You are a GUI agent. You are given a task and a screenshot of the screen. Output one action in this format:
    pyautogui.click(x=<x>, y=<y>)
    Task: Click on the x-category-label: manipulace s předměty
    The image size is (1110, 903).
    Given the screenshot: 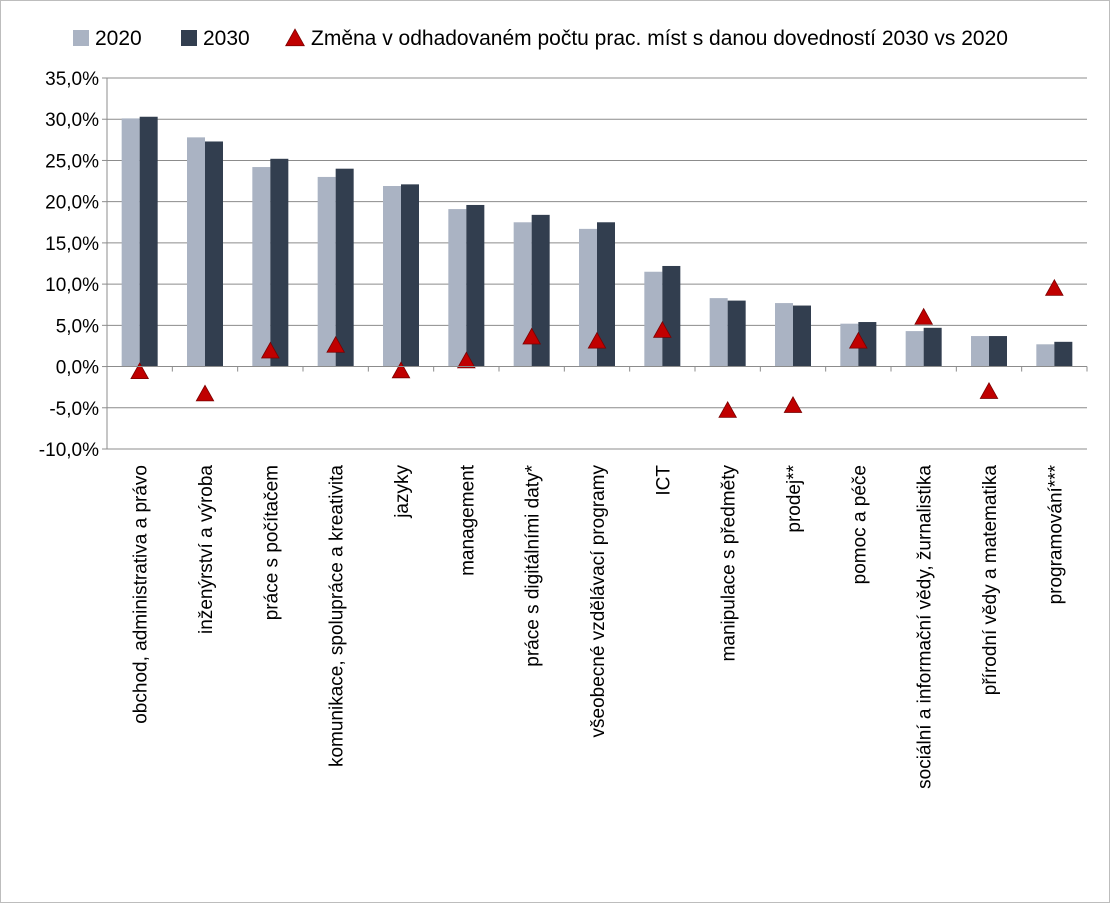 What is the action you would take?
    pyautogui.click(x=729, y=563)
    